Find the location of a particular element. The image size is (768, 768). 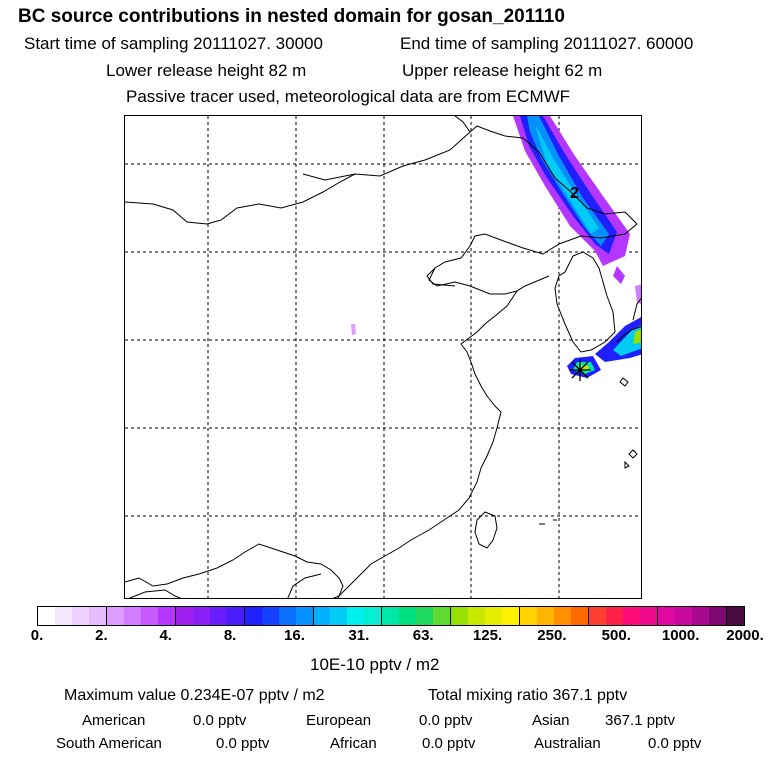

max-value-label: Maximum value 0.234E-07 pptv / m2 is located at coordinates (194, 695).